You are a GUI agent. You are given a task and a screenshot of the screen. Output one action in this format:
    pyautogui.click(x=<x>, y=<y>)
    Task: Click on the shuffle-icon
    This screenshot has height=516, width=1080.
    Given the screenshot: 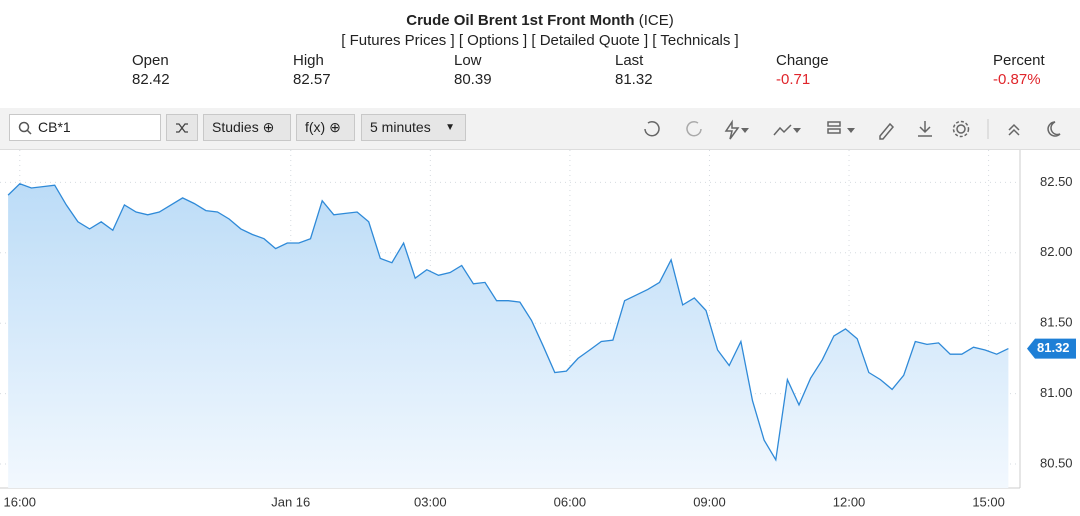 What is the action you would take?
    pyautogui.click(x=182, y=128)
    